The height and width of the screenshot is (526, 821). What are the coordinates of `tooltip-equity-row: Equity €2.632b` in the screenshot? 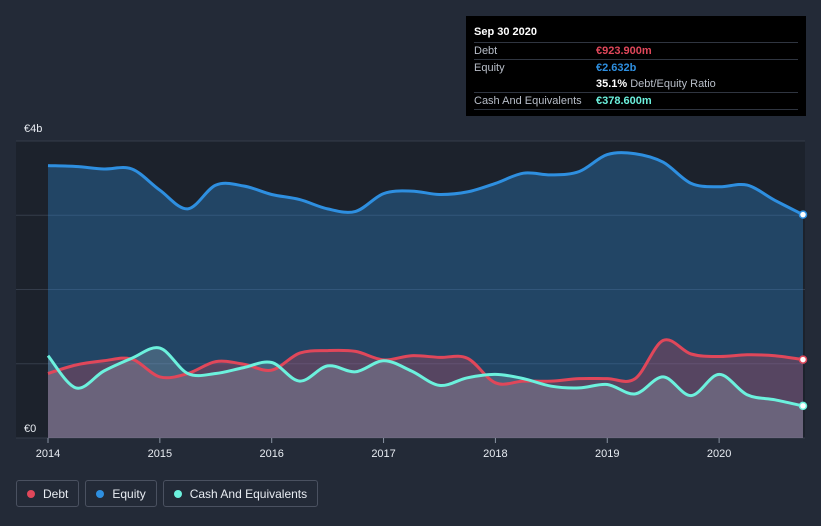 It's located at (636, 67).